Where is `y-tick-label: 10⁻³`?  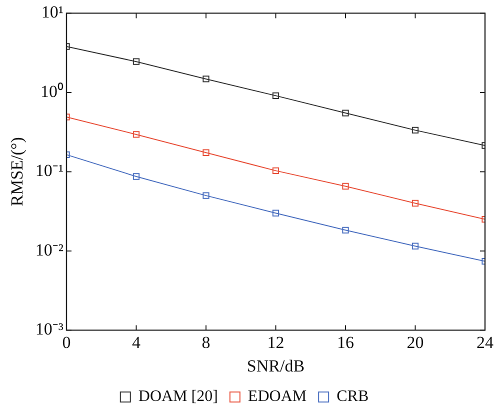 y-tick-label: 10⁻³ is located at coordinates (49, 329).